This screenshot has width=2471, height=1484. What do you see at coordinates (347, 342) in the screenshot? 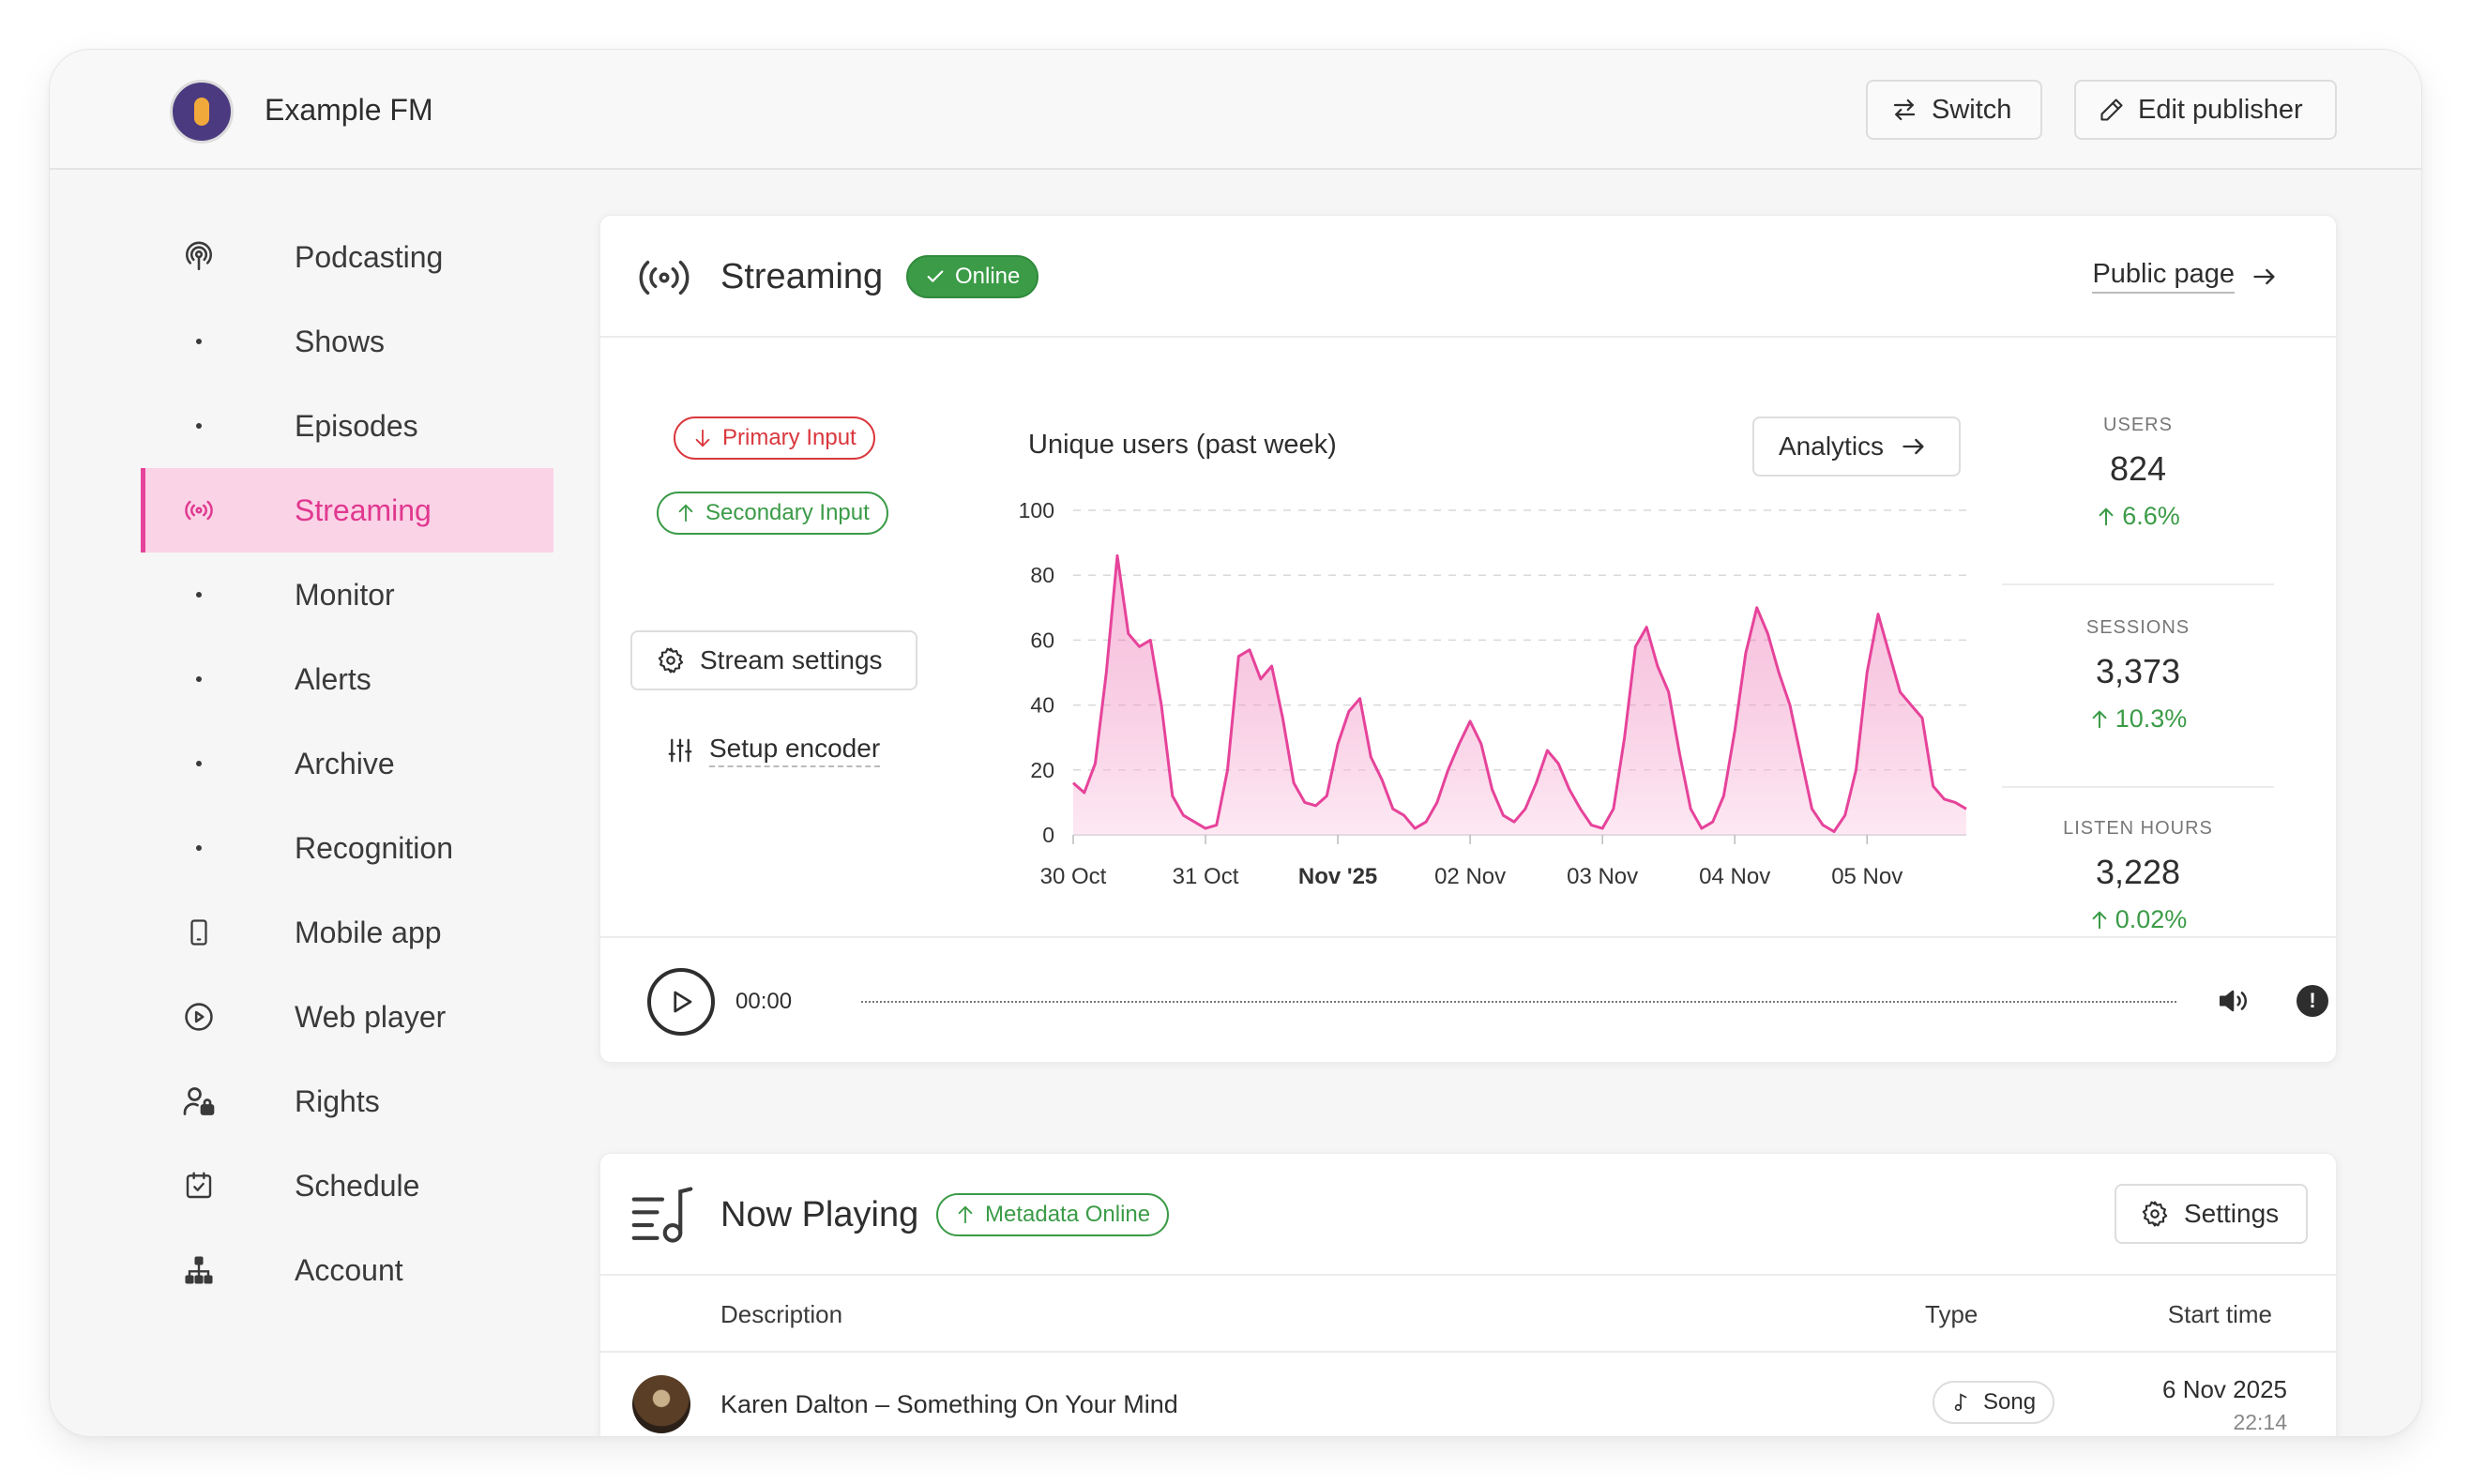
I see `sidebar-item-shows: Shows` at bounding box center [347, 342].